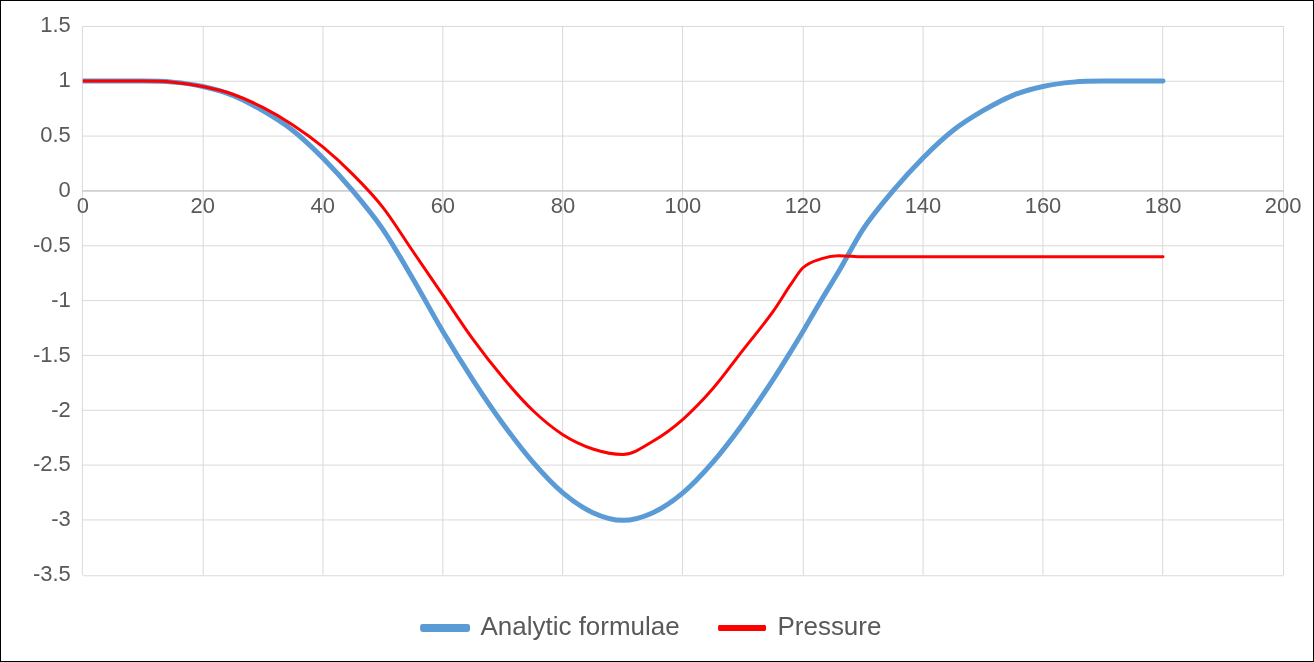  What do you see at coordinates (64, 189) in the screenshot?
I see `y-tick-label: 0` at bounding box center [64, 189].